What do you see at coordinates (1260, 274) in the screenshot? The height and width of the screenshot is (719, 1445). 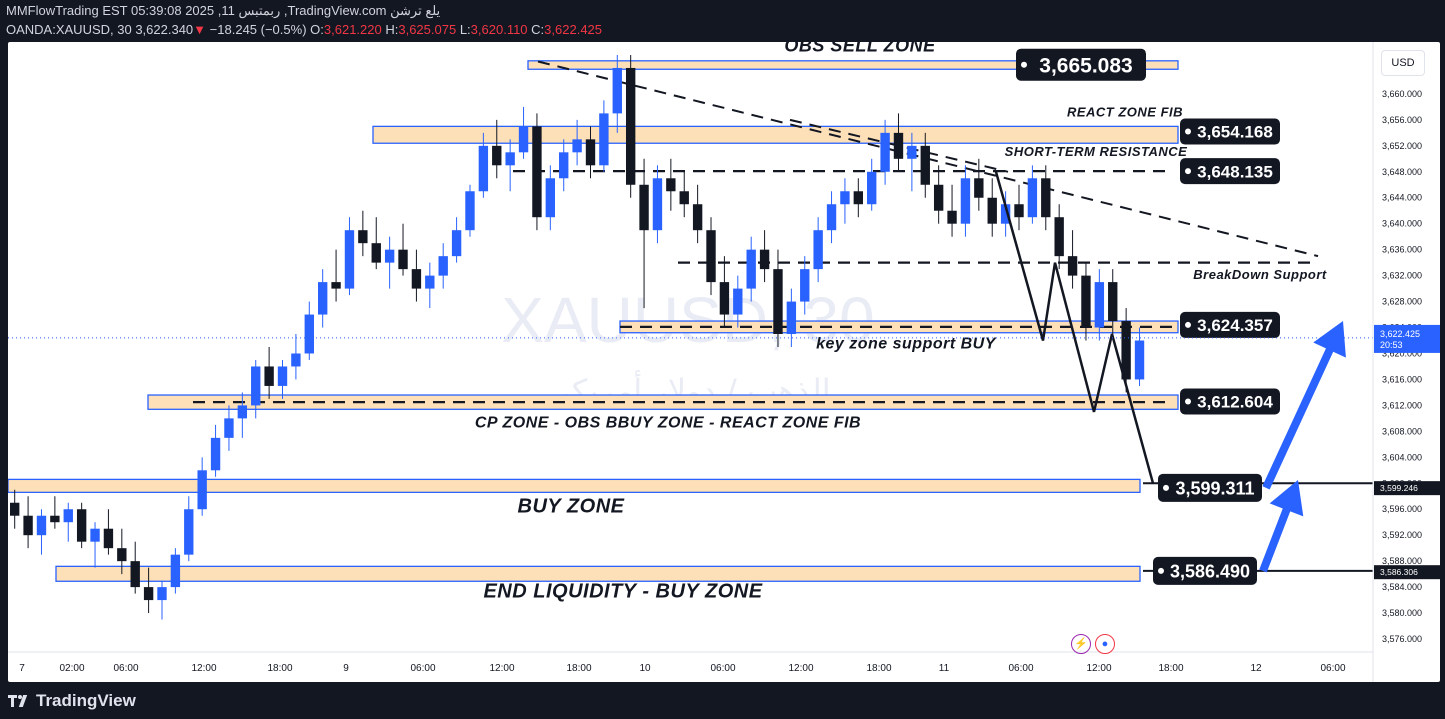 I see `zone-label: BreakDown Support` at bounding box center [1260, 274].